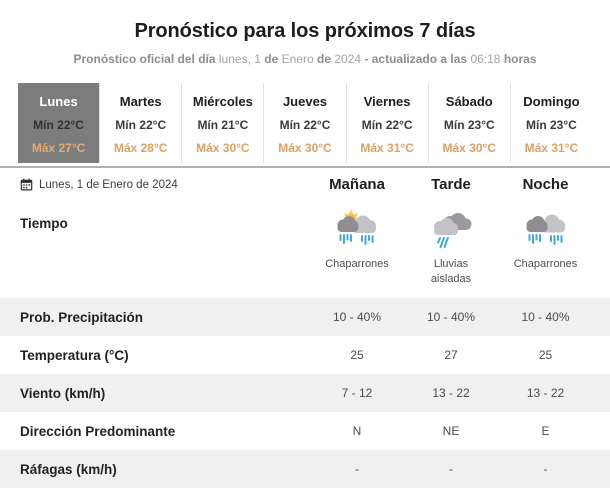  I want to click on page-title: Pronóstico para los próximos 7 días, so click(305, 31).